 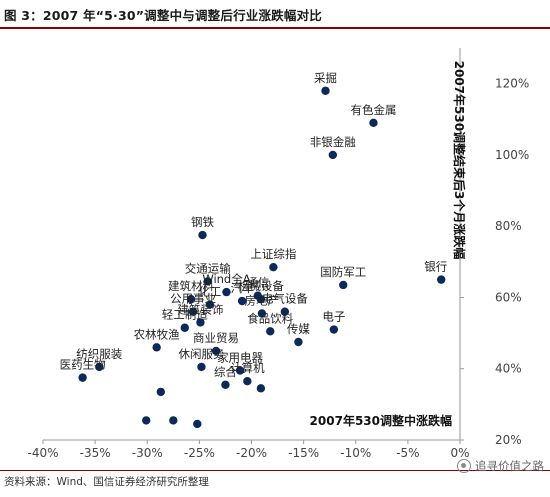 I want to click on point-label: 上证综指, so click(x=273, y=254).